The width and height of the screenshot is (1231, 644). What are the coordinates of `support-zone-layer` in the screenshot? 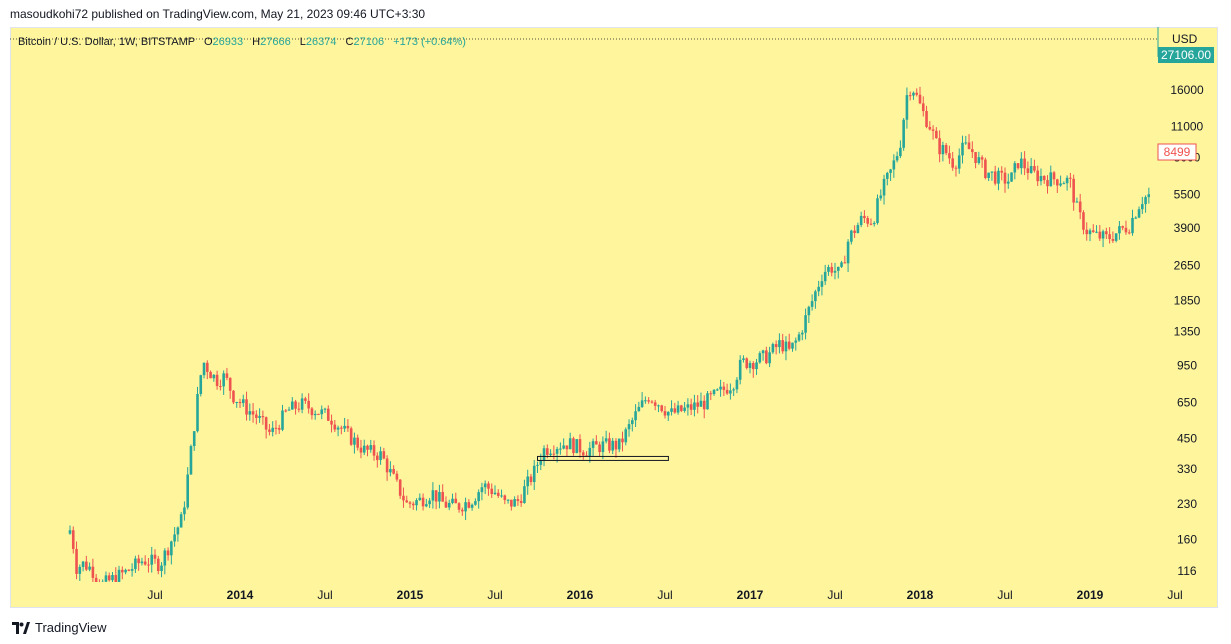 It's located at (603, 458).